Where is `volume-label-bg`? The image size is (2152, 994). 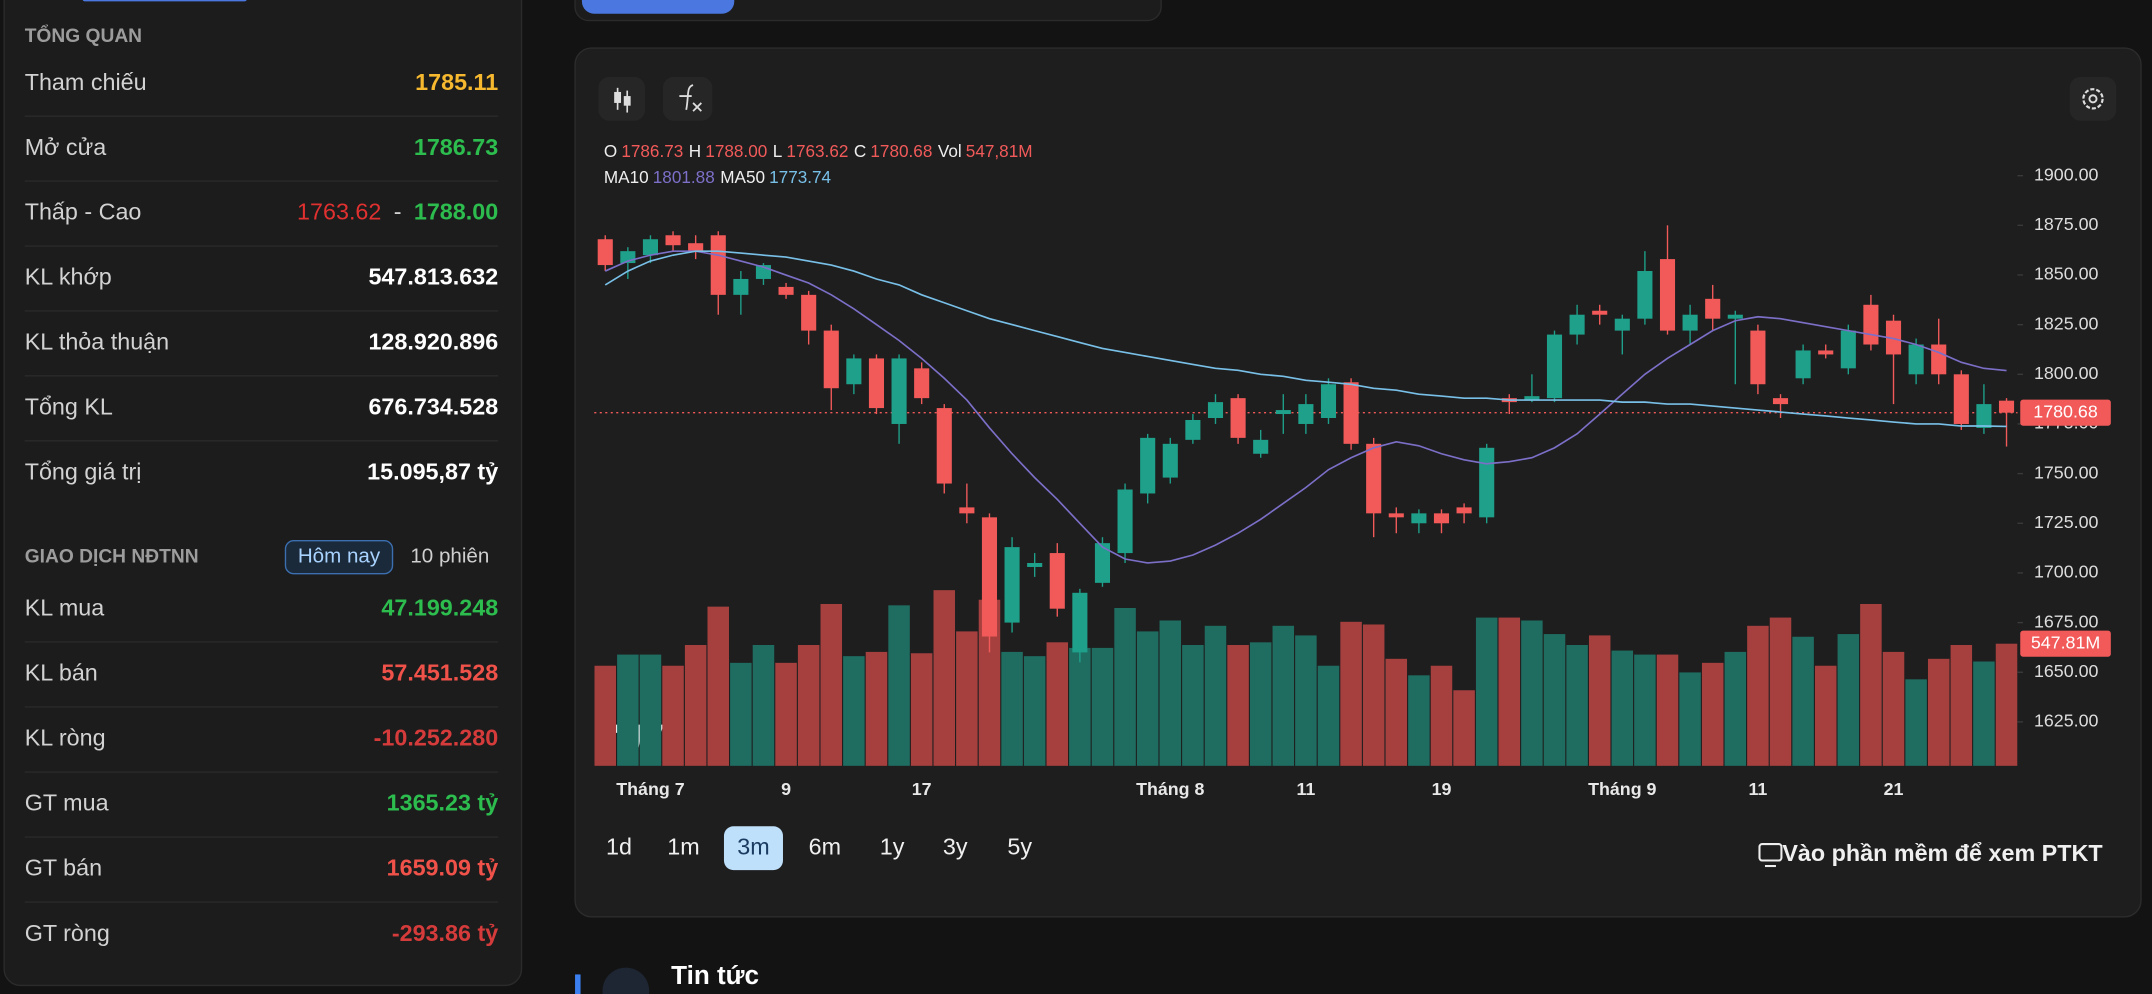
volume-label-bg is located at coordinates (2065, 643).